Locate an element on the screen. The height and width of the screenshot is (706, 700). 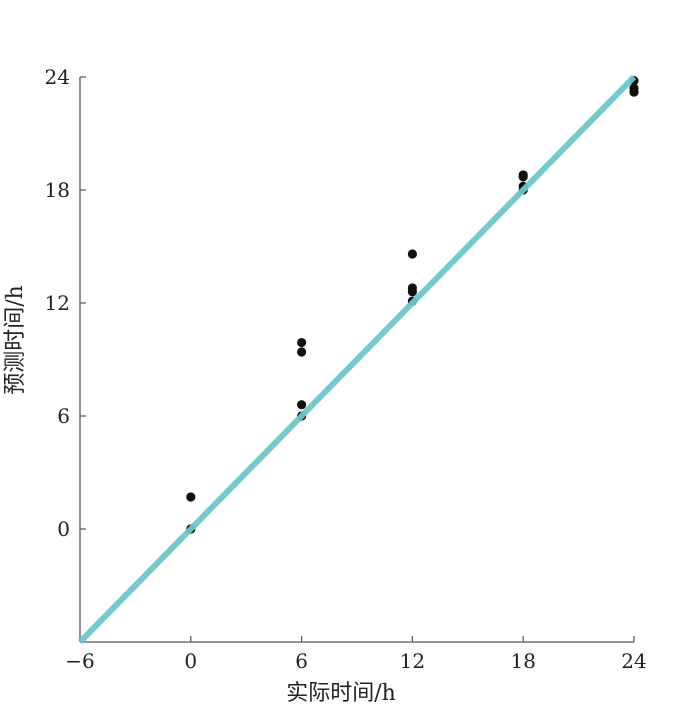
y-ticks: 0 6 12 18 24 is located at coordinates (65, 303).